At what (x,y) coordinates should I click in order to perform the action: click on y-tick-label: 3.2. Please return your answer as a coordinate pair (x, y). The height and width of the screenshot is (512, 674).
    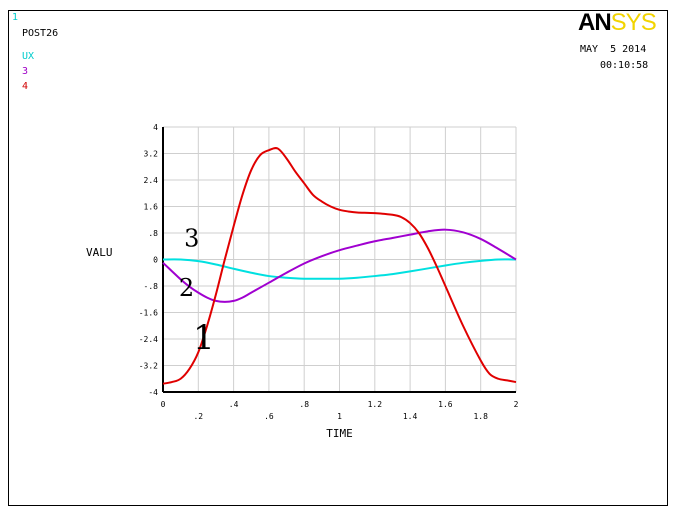
    Looking at the image, I should click on (151, 154).